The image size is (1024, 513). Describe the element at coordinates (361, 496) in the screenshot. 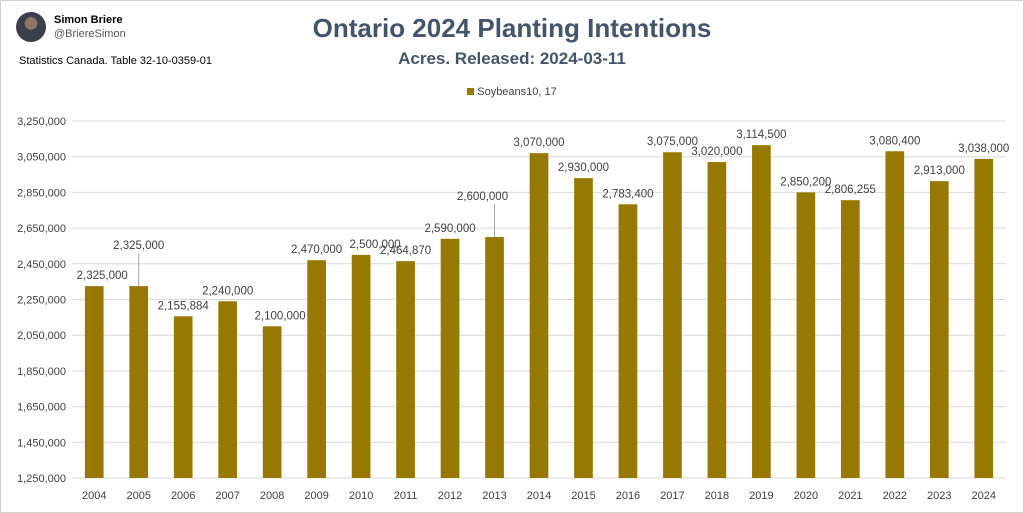

I see `x-tick-label: 2010` at that location.